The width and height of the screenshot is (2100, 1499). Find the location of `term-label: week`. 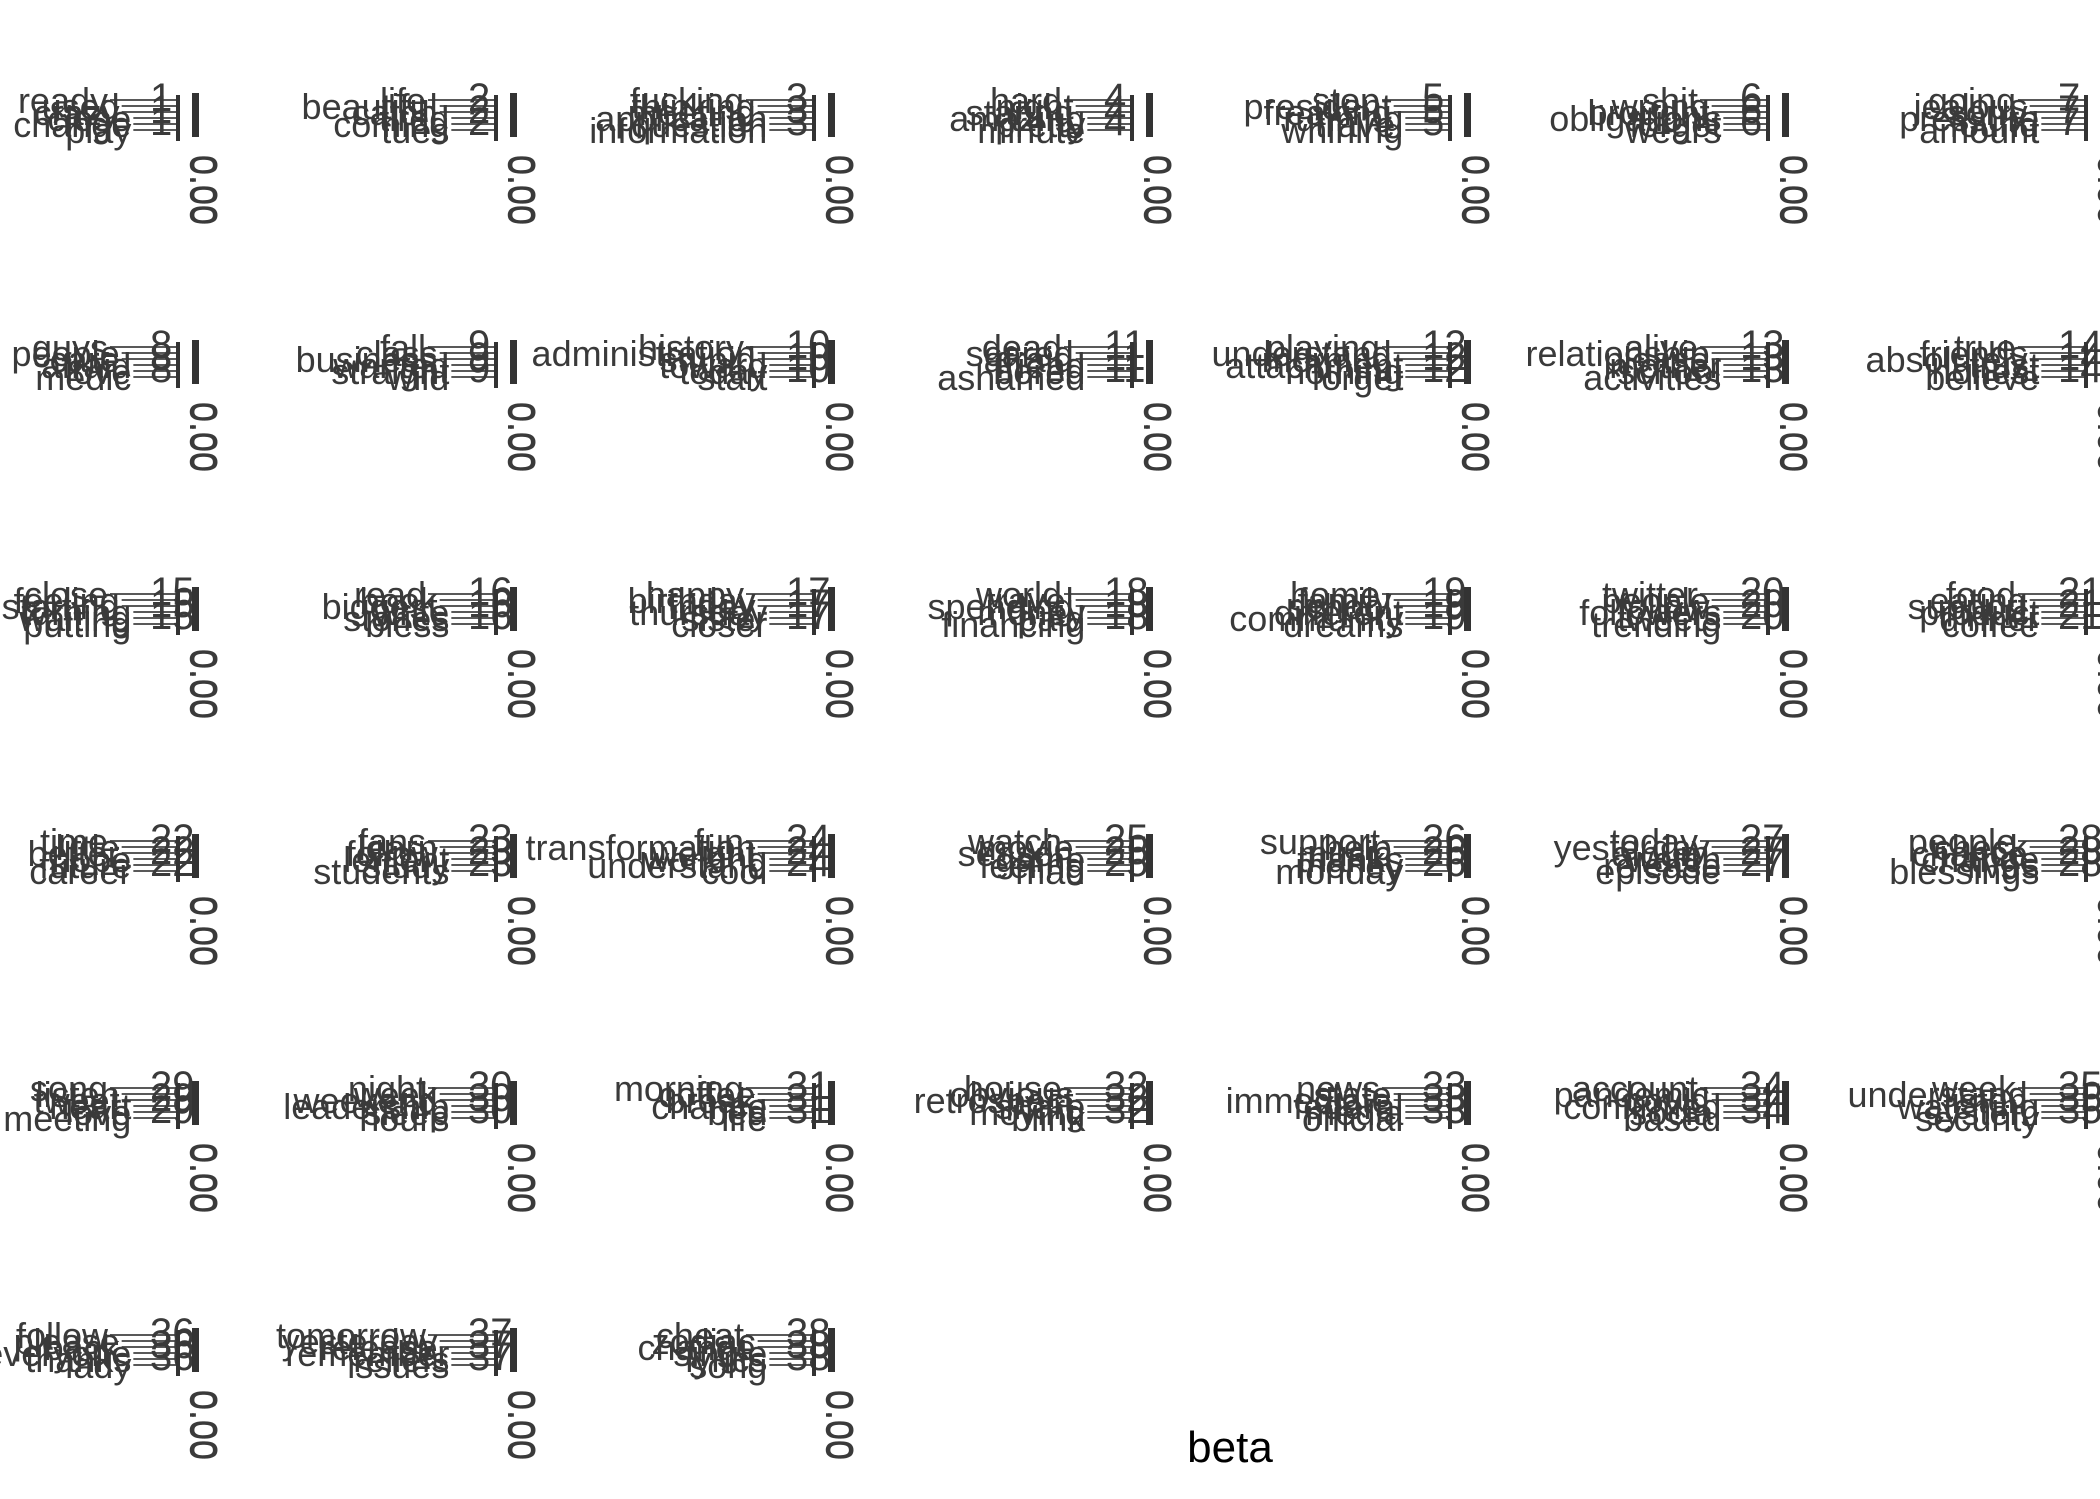

term-label: week is located at coordinates (1974, 1088).